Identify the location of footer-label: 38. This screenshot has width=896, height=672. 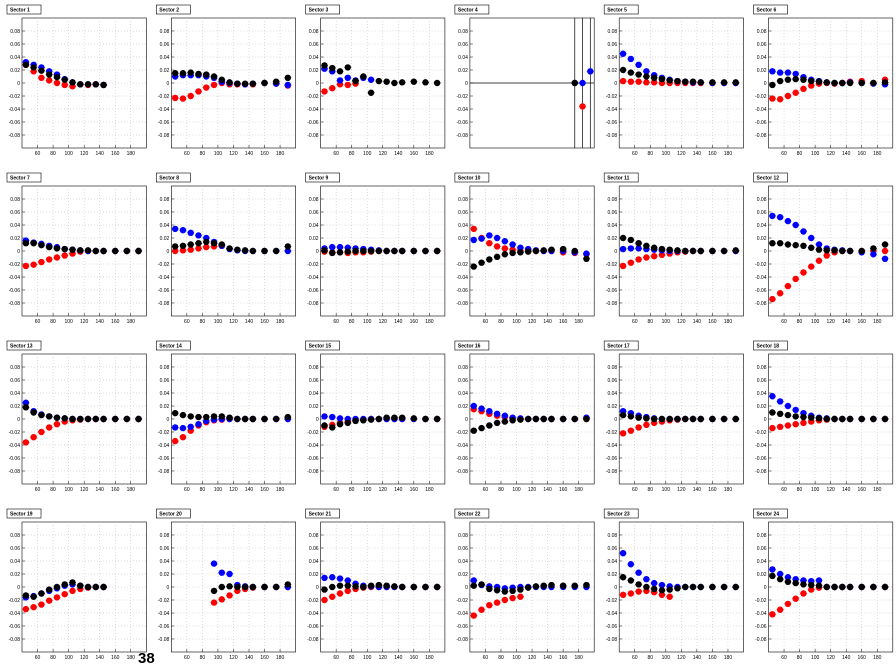
(146, 658).